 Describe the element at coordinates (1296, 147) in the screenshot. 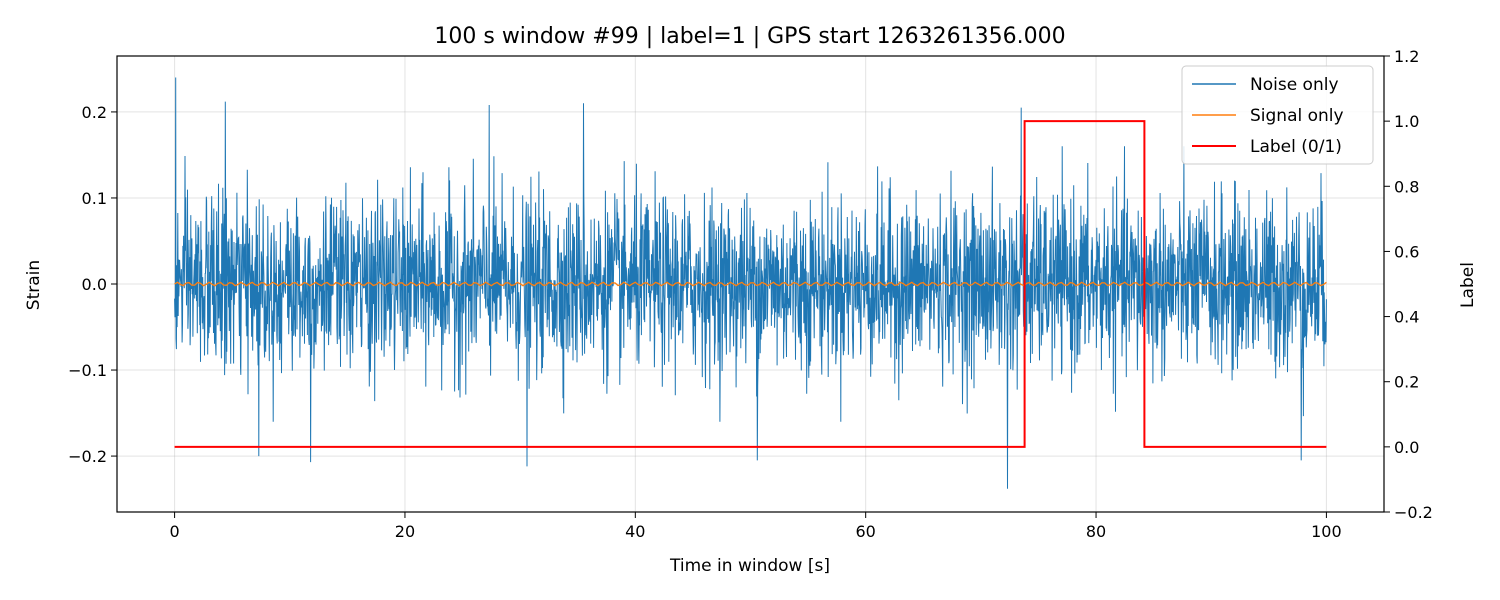

I see `legend-label-label: Label (0/1)` at that location.